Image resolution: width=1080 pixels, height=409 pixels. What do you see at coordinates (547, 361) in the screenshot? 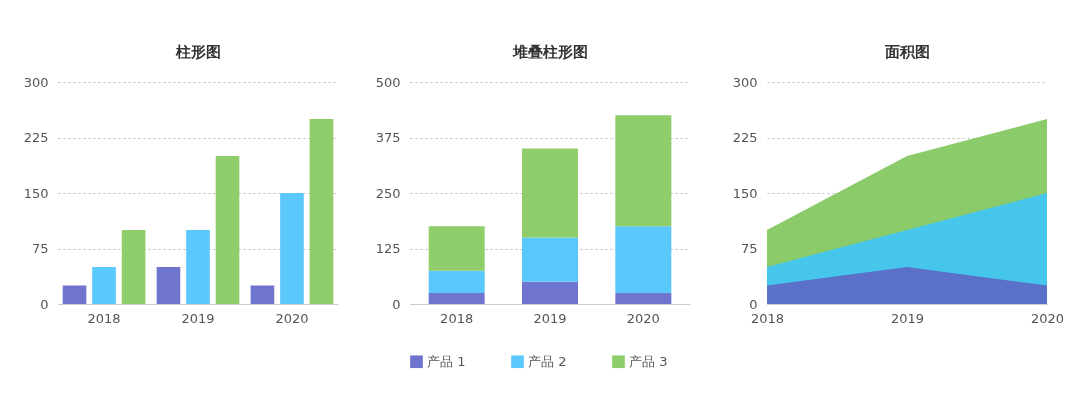
I see `legend-label: 产品 2` at bounding box center [547, 361].